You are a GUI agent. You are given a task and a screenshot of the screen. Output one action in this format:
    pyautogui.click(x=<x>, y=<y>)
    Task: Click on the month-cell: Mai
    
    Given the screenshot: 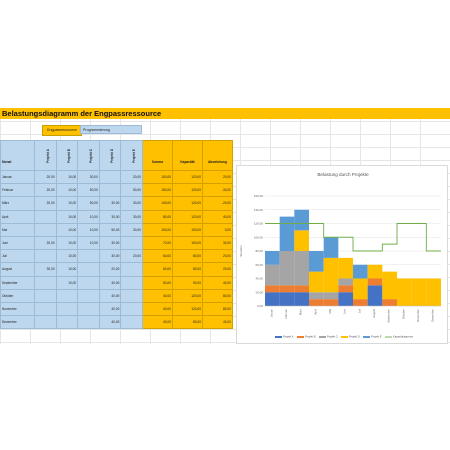 What is the action you would take?
    pyautogui.click(x=17, y=229)
    